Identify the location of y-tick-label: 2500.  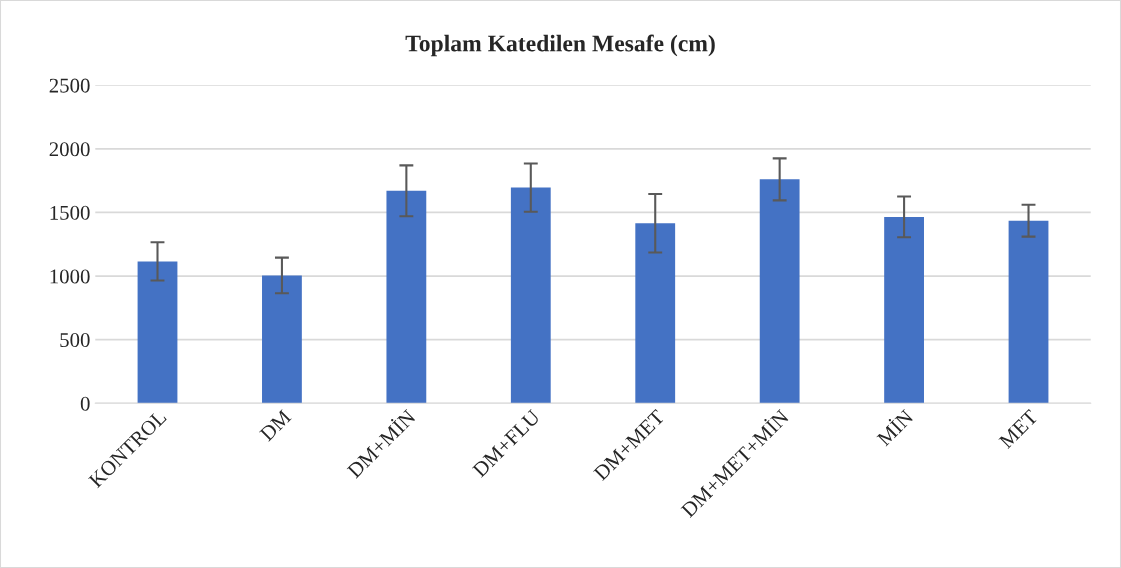
(69, 85).